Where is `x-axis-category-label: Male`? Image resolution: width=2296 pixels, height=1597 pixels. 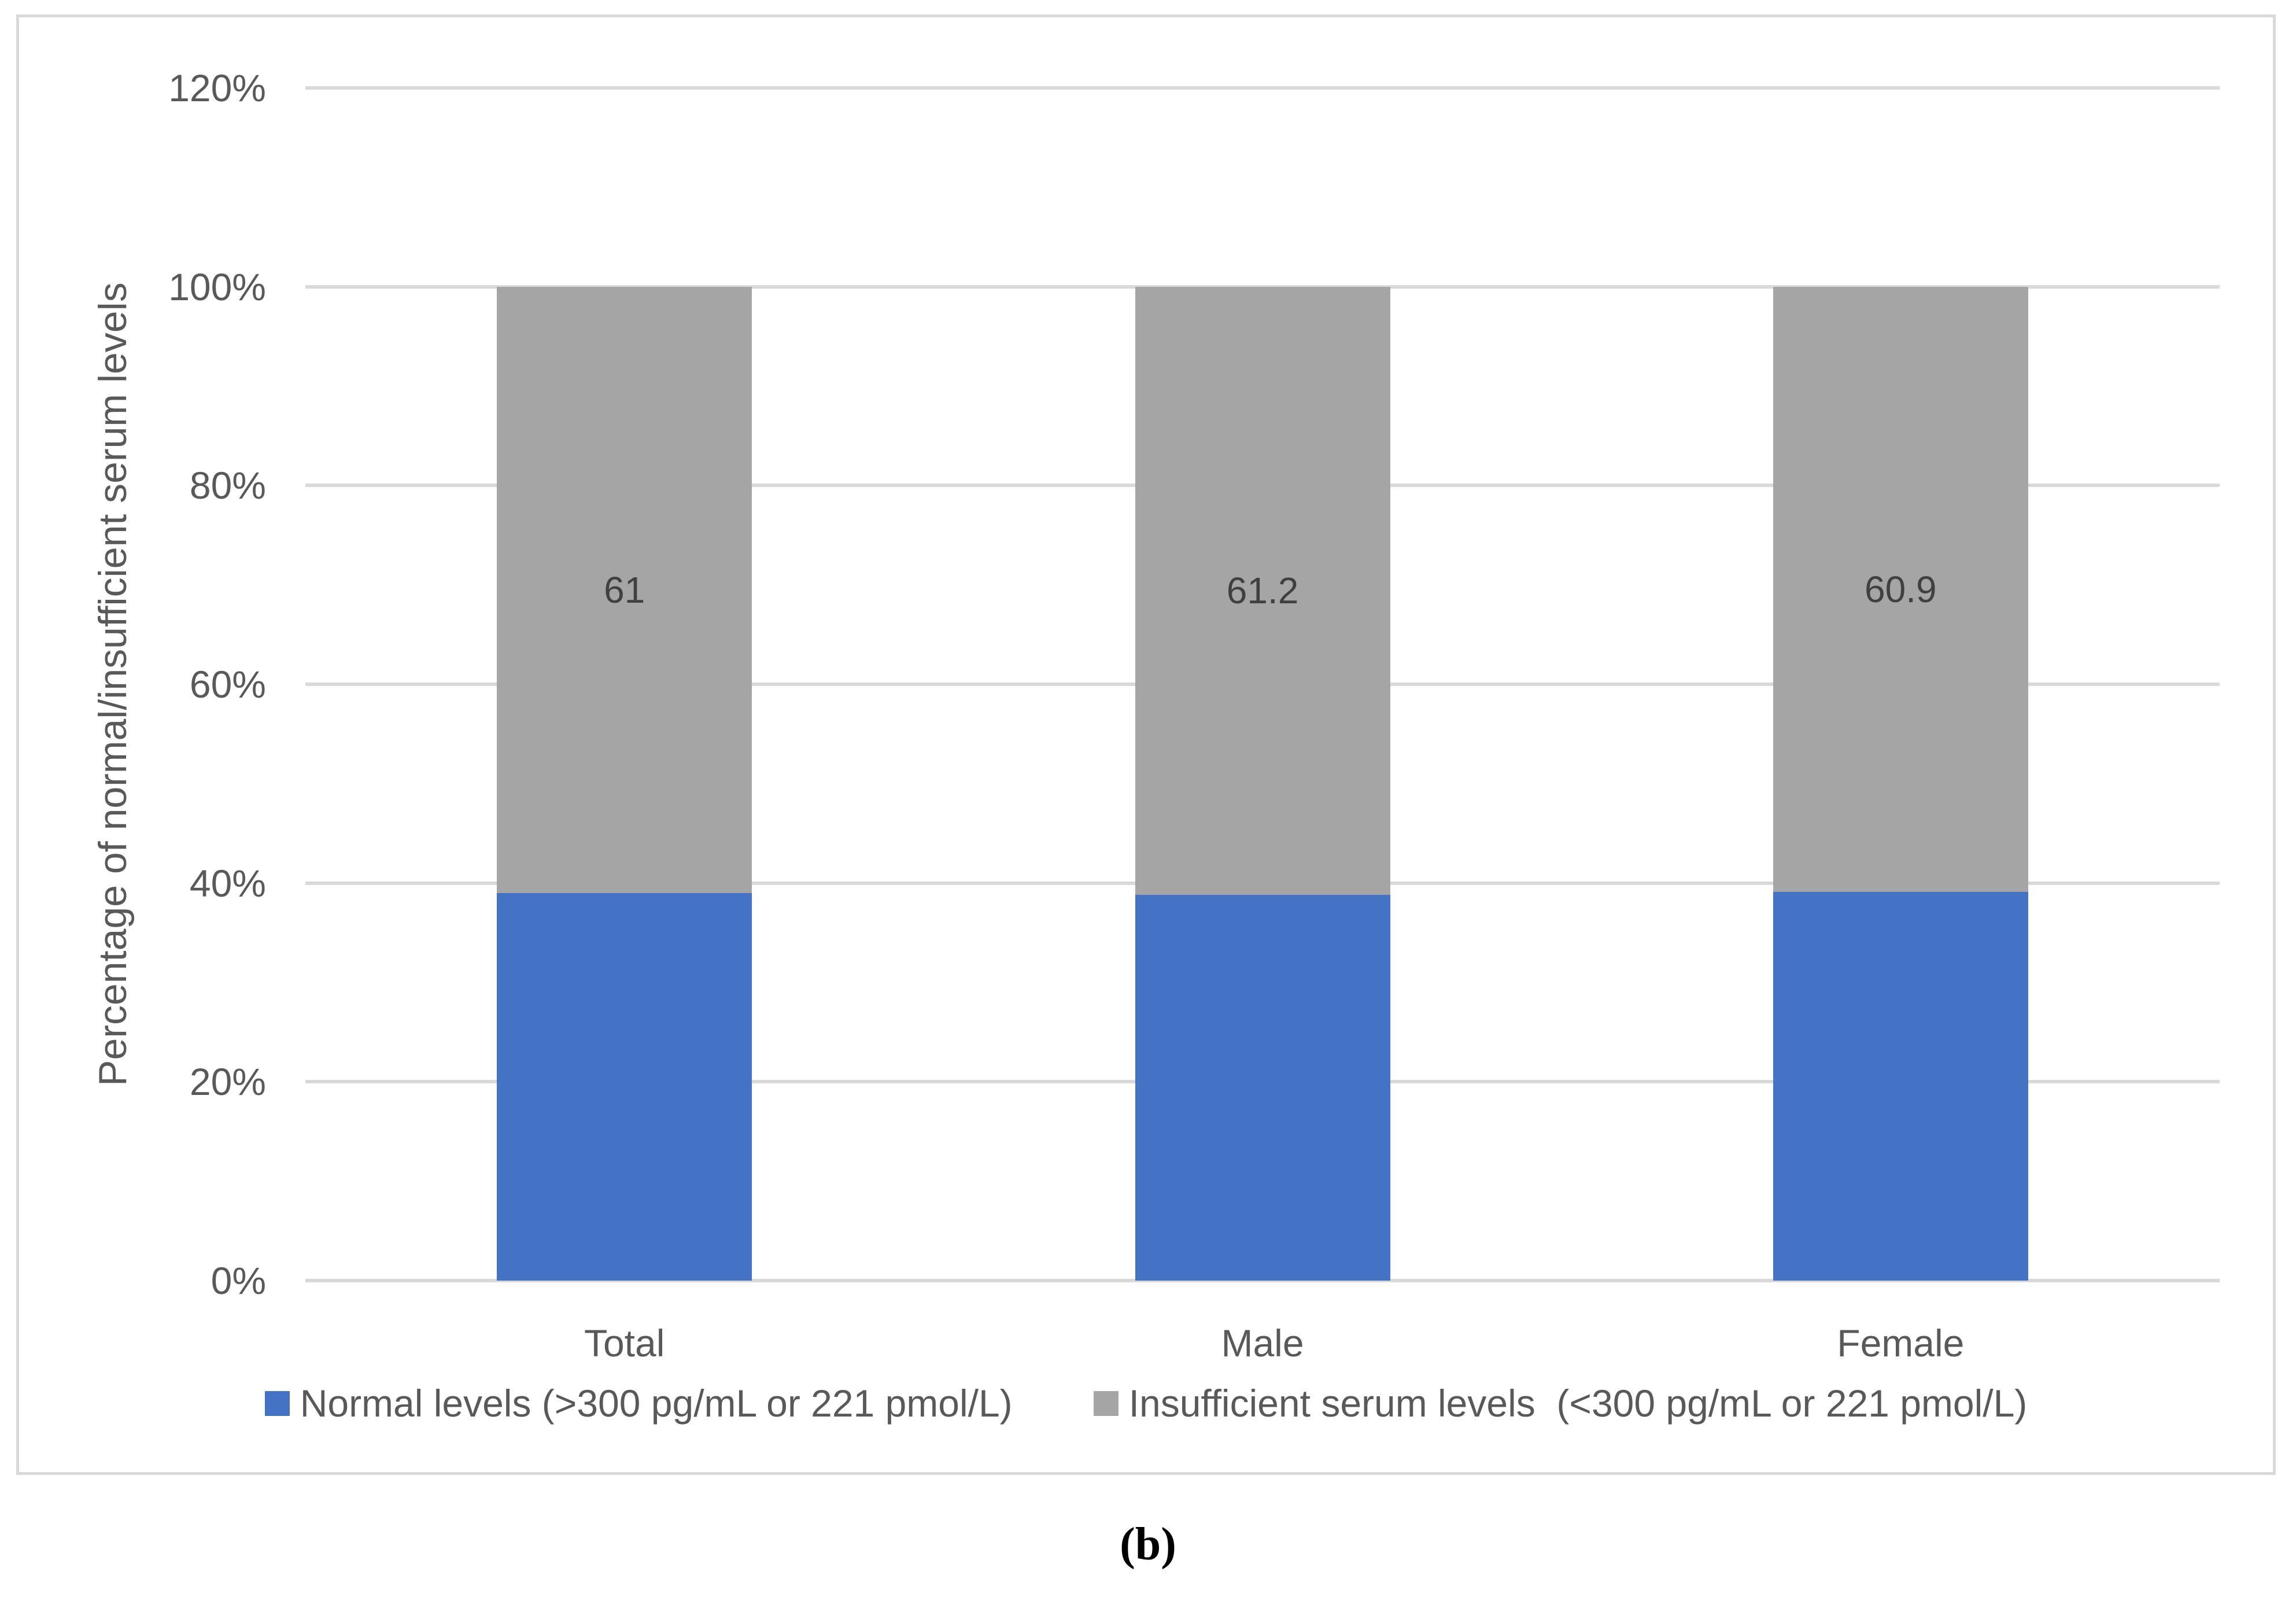
x-axis-category-label: Male is located at coordinates (1262, 1343).